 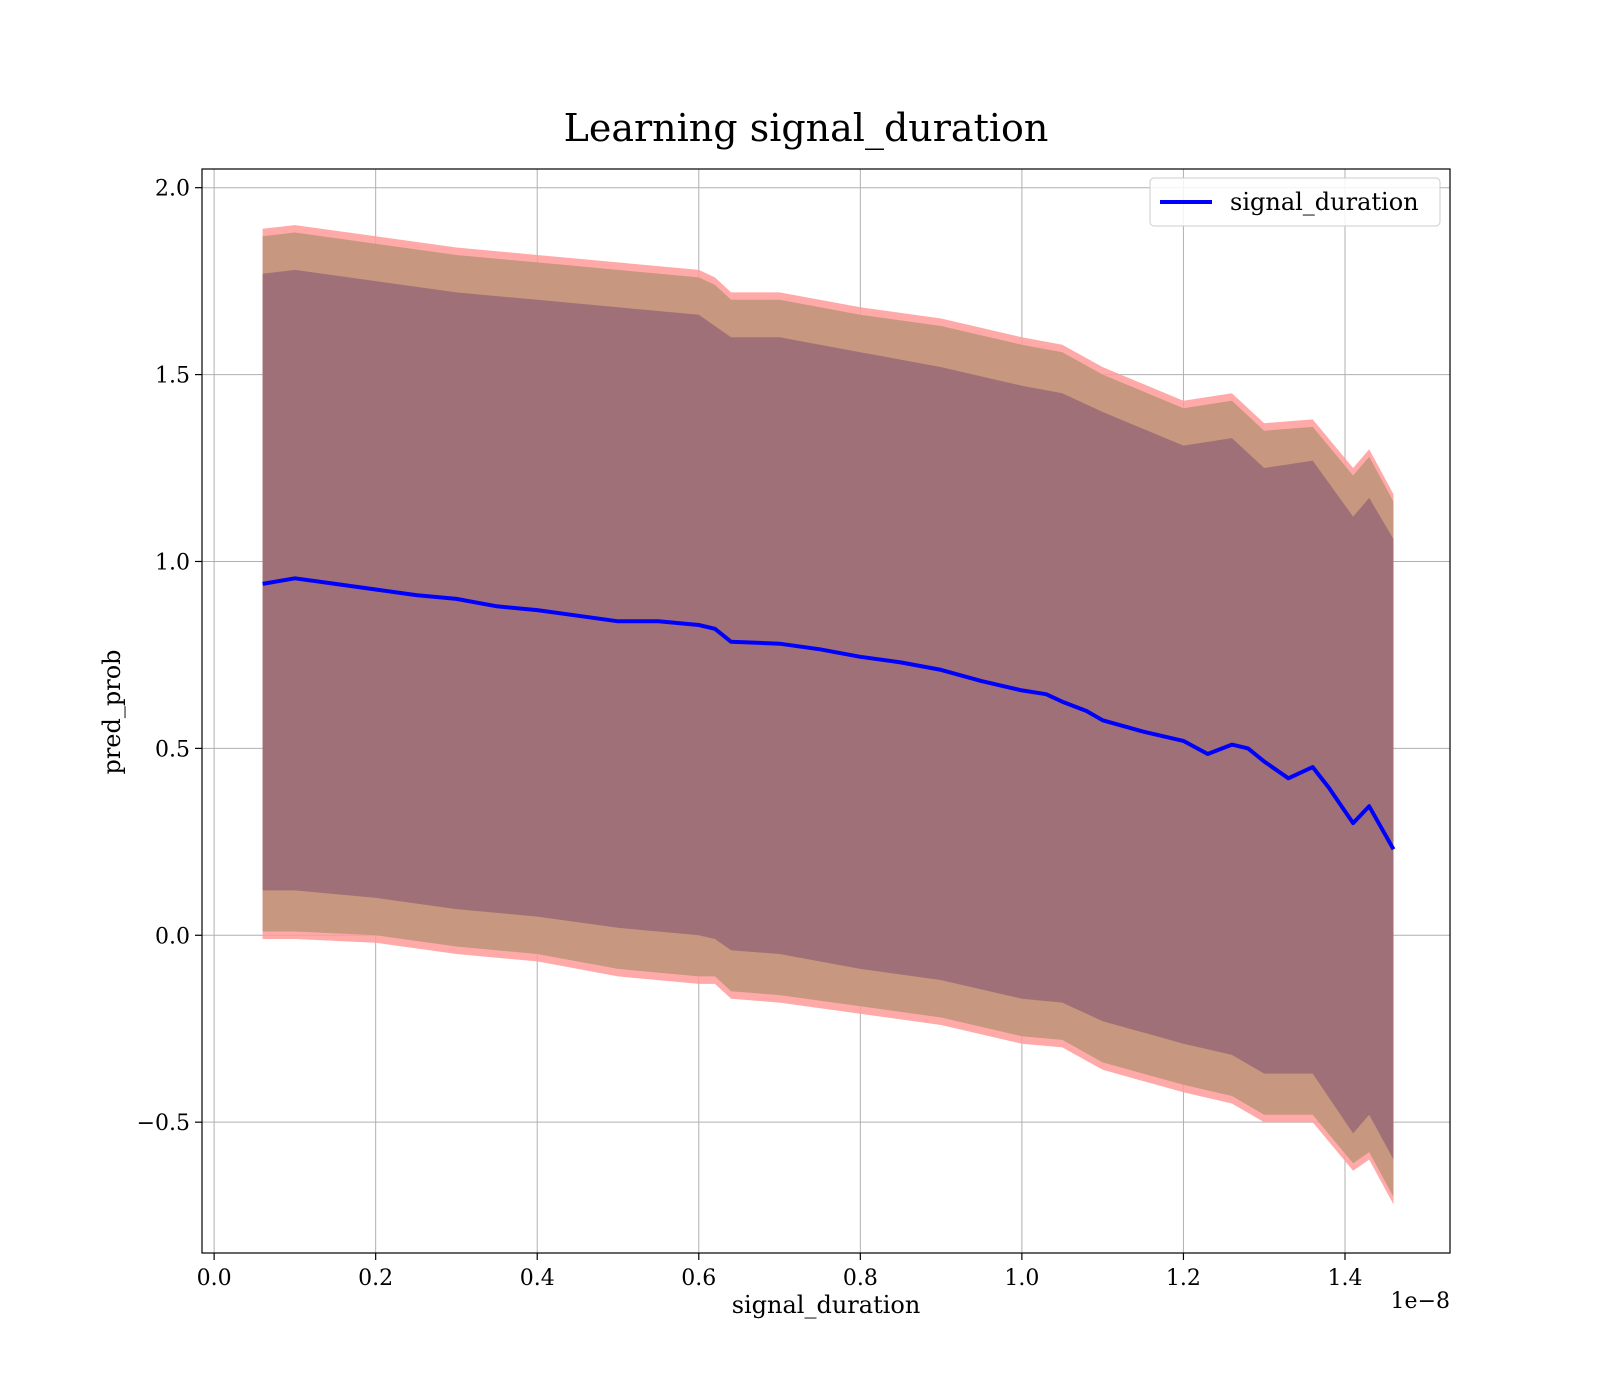 What do you see at coordinates (214, 1278) in the screenshot?
I see `x-tick-label: 0.0` at bounding box center [214, 1278].